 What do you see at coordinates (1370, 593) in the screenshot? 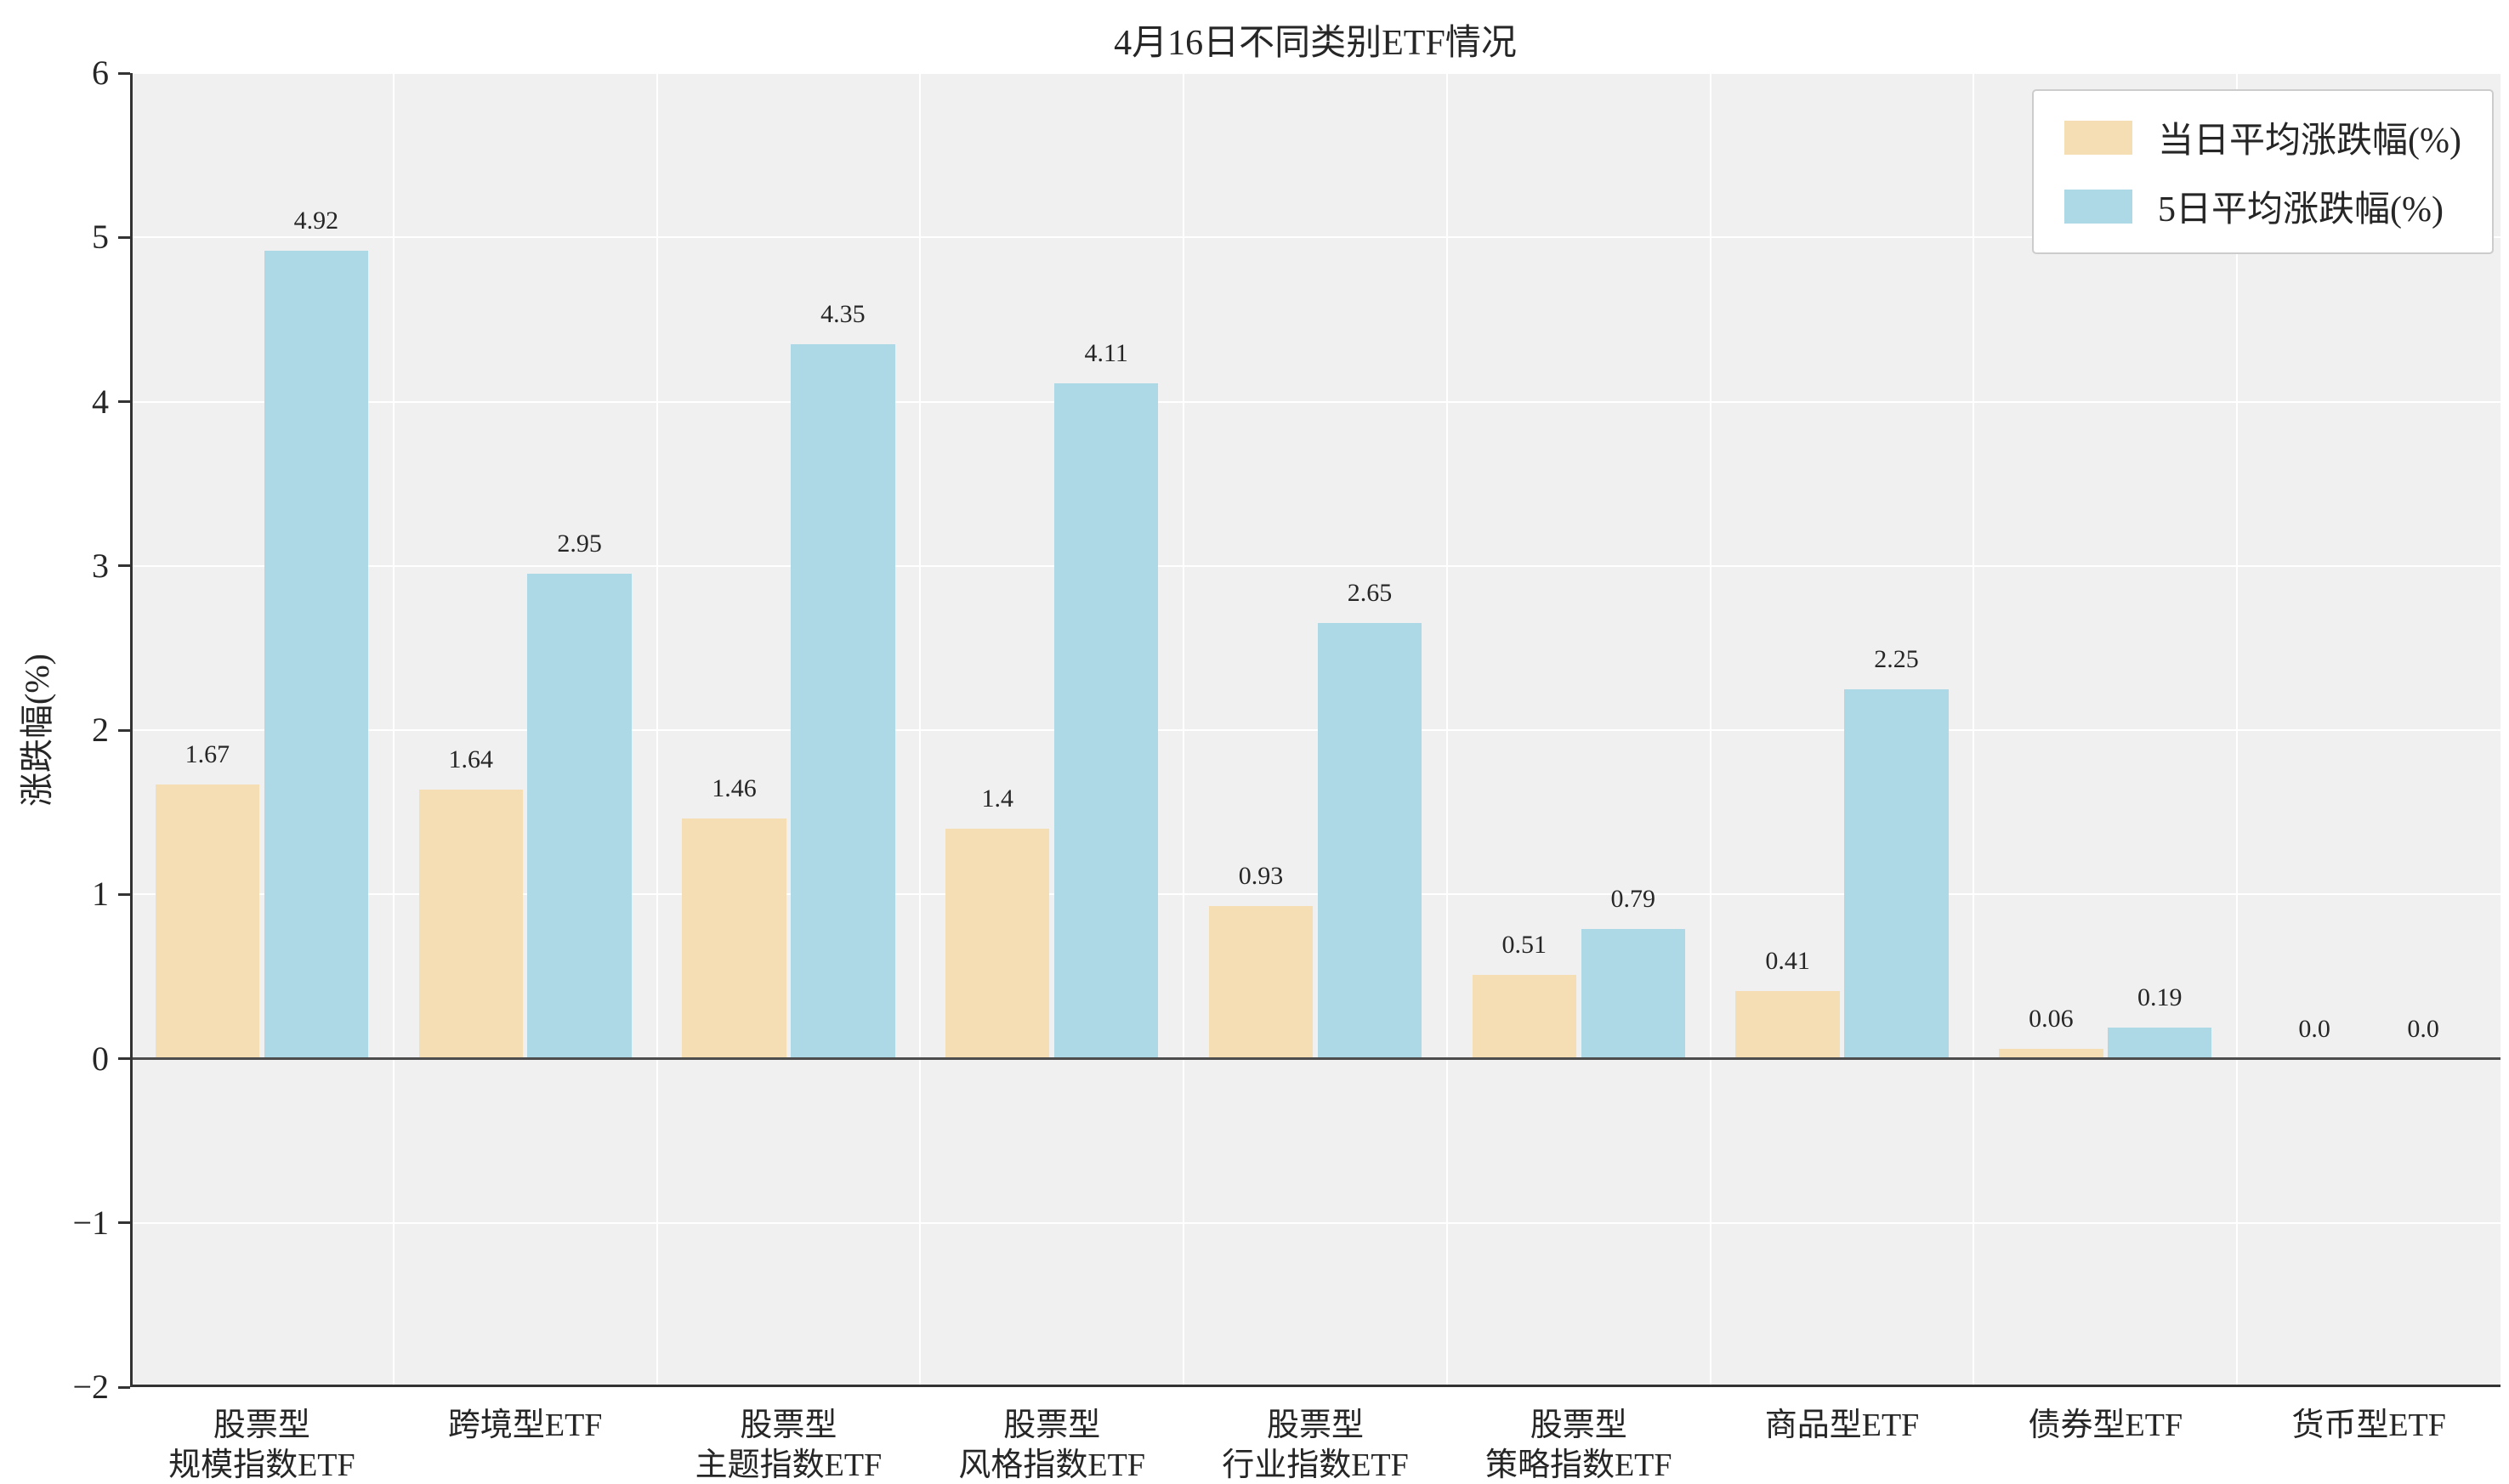
I see `bar-value-label: 2.65` at bounding box center [1370, 593].